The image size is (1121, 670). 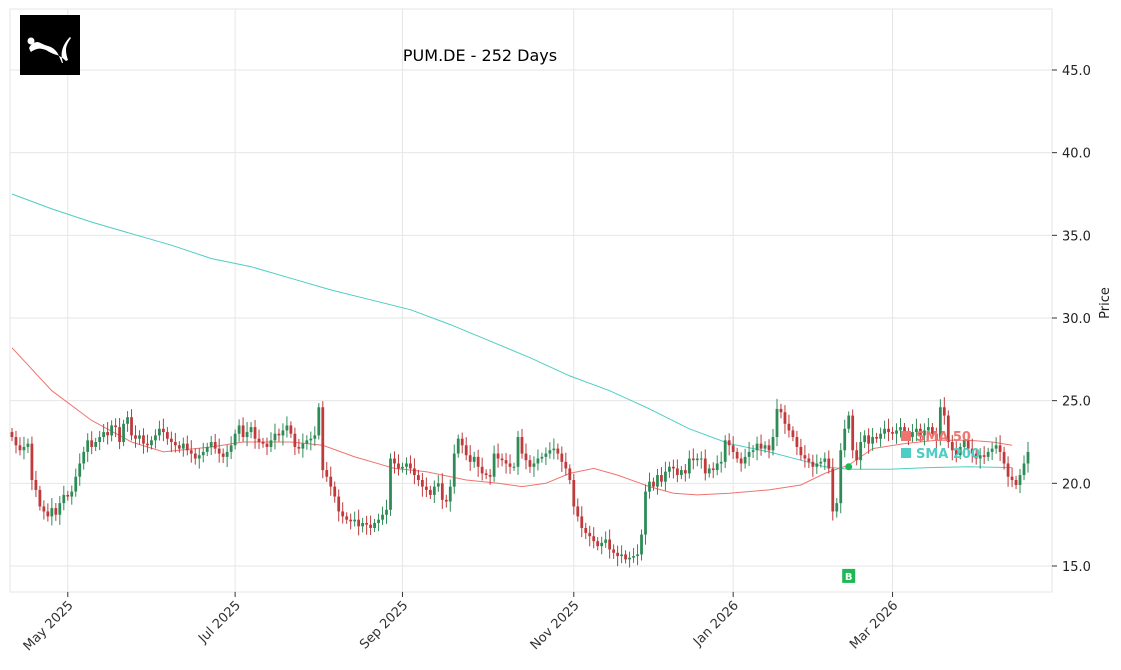 What do you see at coordinates (1105, 303) in the screenshot?
I see `y-axis-label: Price` at bounding box center [1105, 303].